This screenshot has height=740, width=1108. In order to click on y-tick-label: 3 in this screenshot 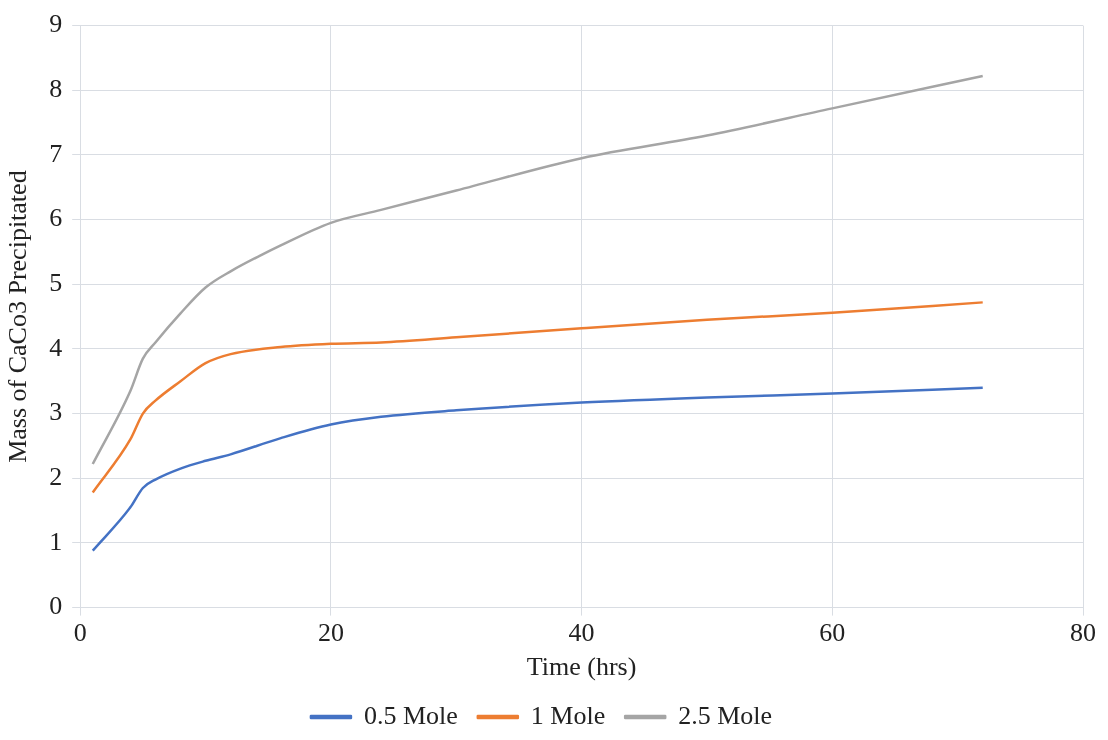, I will do `click(56, 412)`.